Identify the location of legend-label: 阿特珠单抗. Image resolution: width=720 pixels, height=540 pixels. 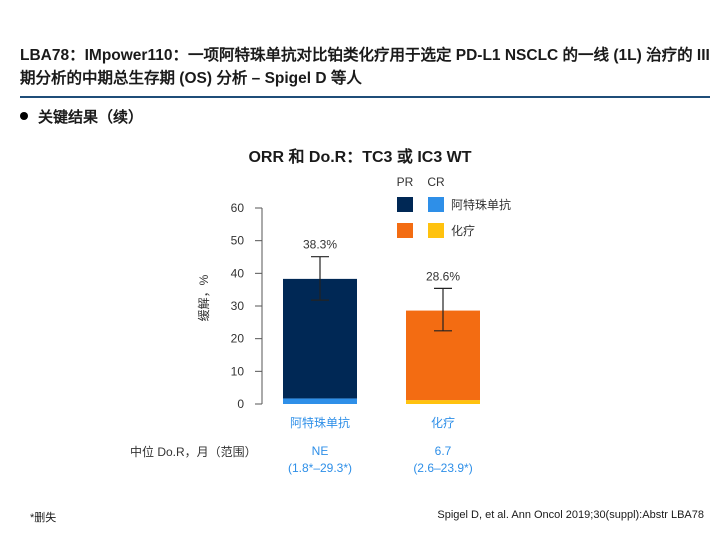
(481, 204).